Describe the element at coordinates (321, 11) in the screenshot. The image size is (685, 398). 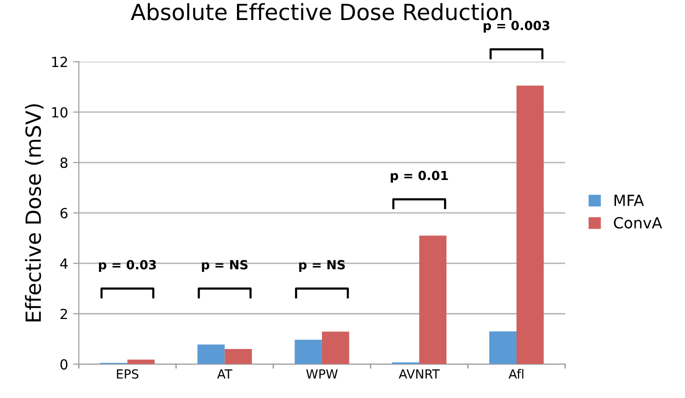
I see `chart-title: Absolute Effective Dose Reduction` at that location.